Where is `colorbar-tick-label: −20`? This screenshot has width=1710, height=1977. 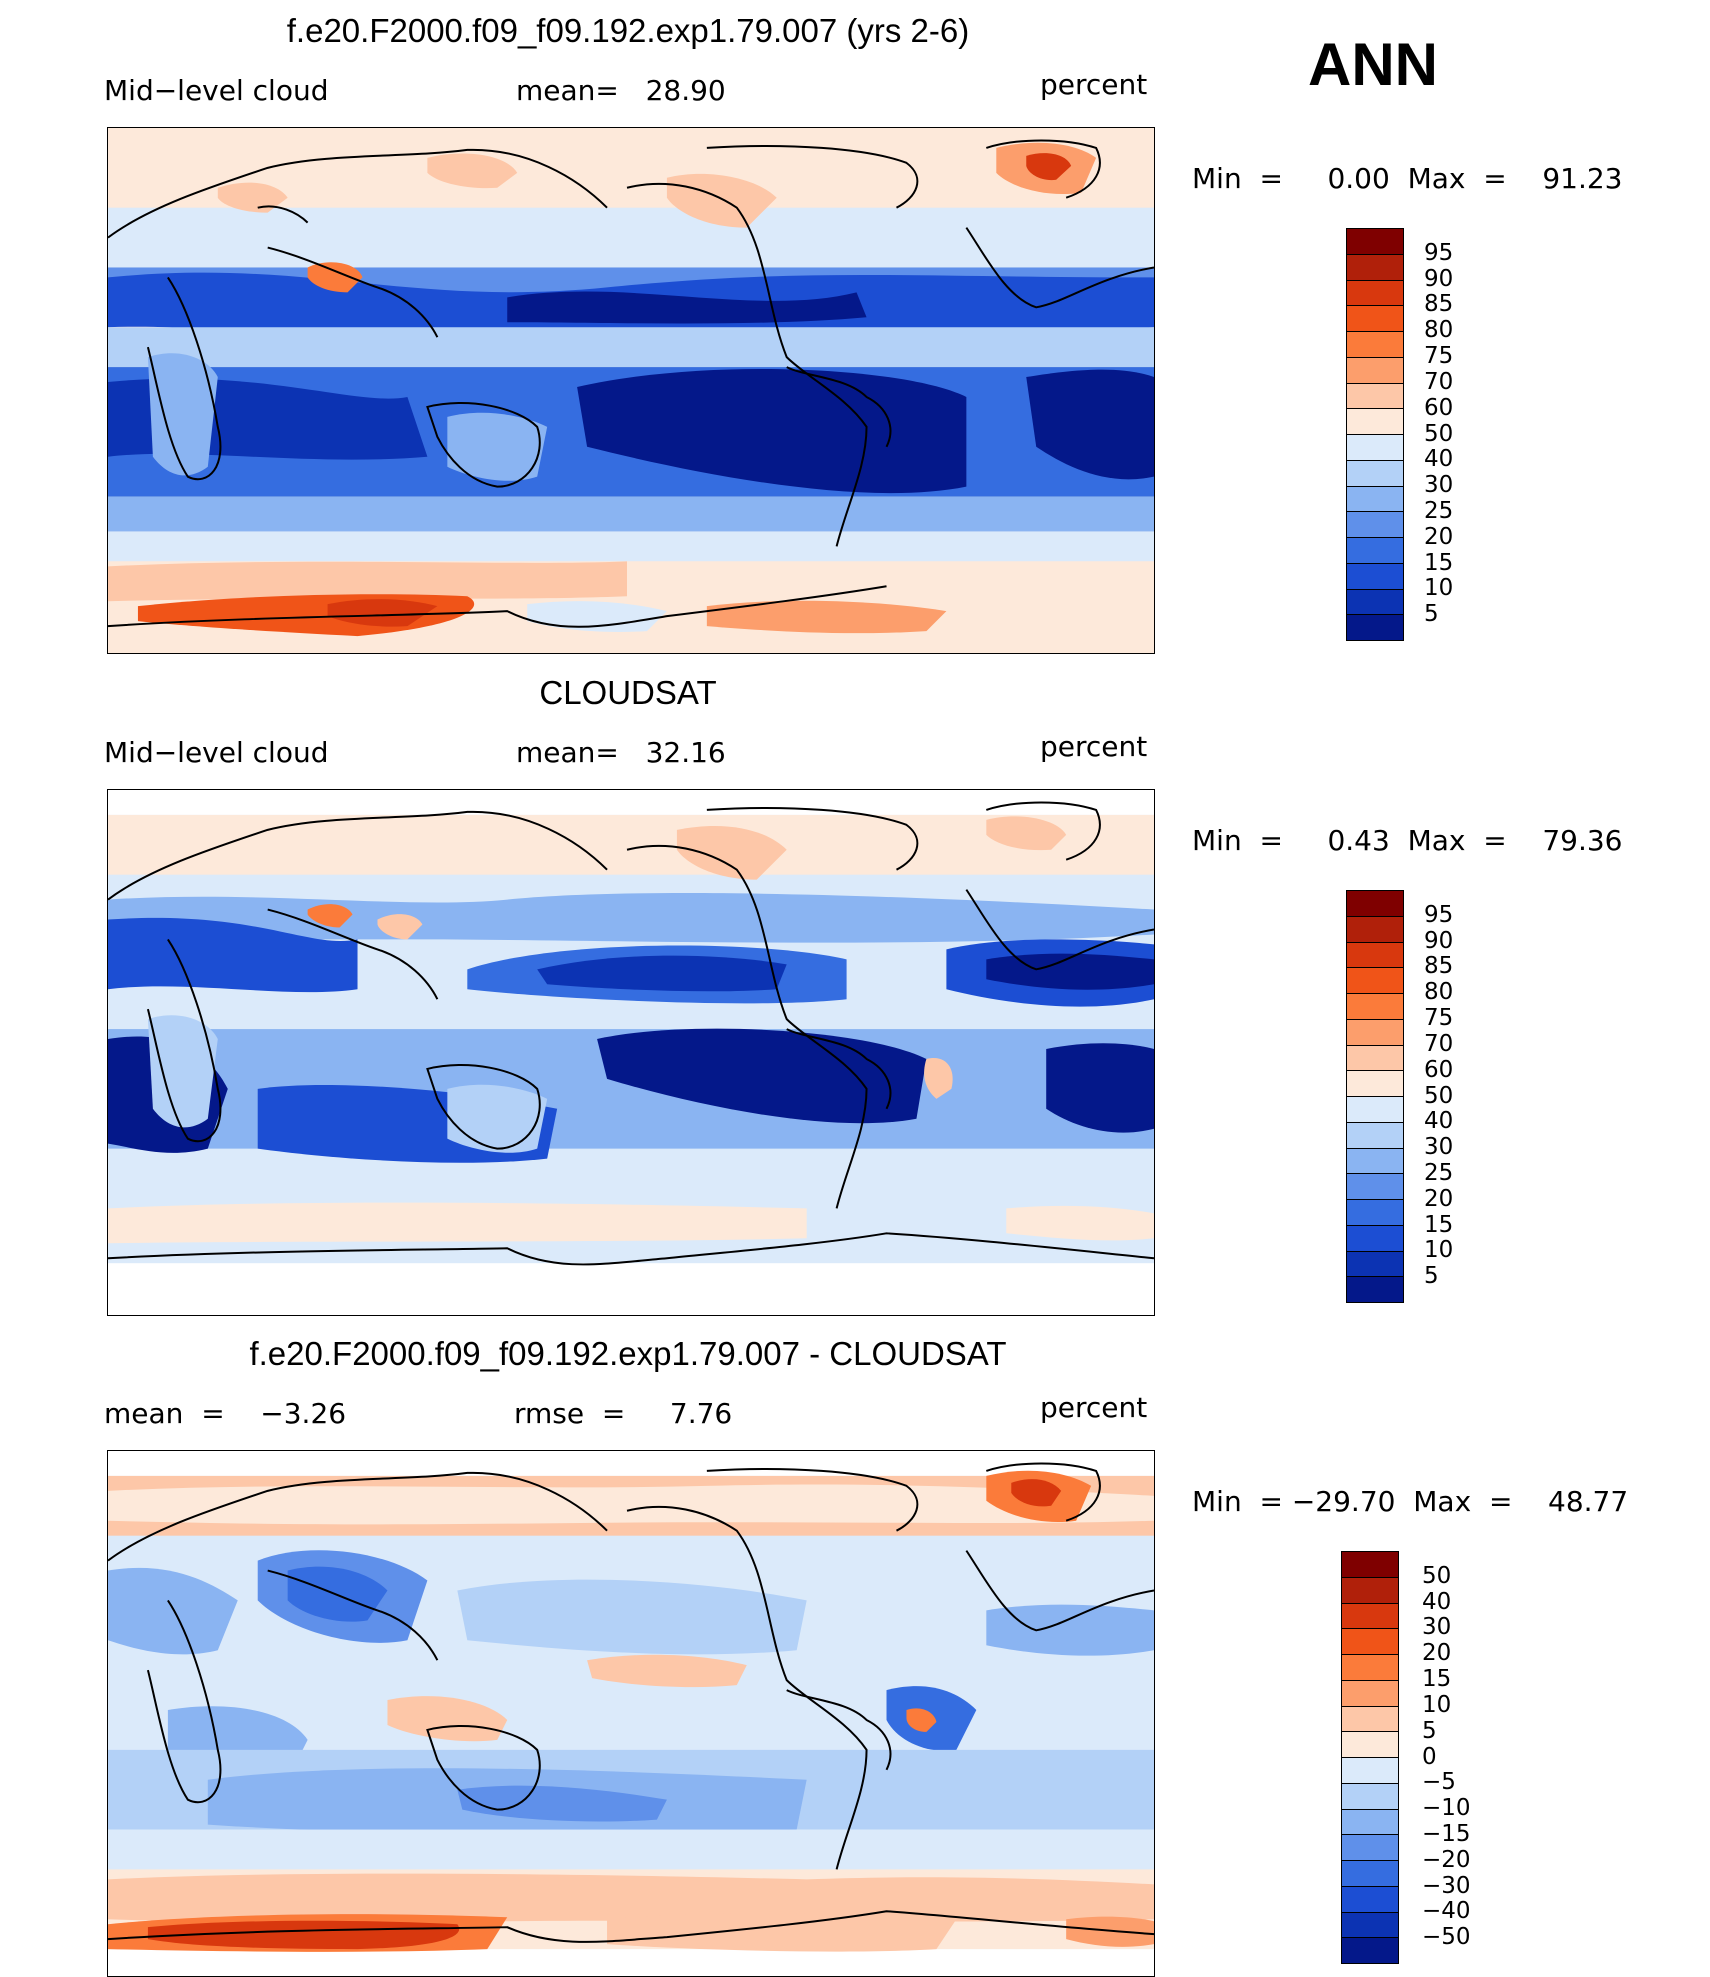
colorbar-tick-label: −20 is located at coordinates (1446, 1859).